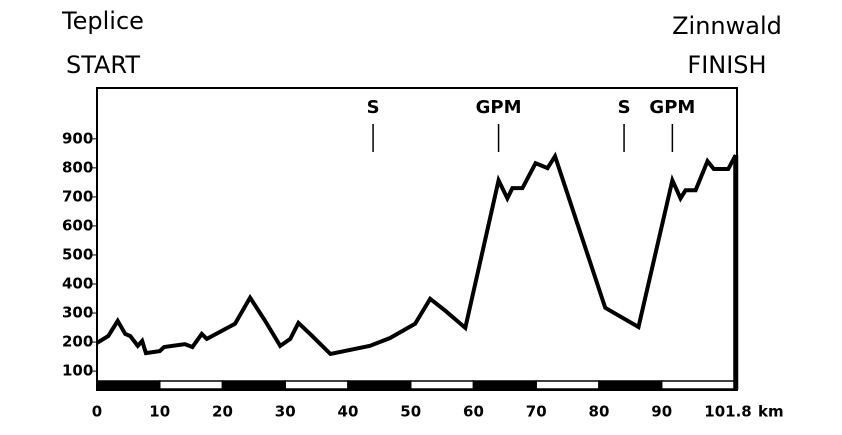 The width and height of the screenshot is (842, 435). I want to click on y-tick-label: 100, so click(77, 371).